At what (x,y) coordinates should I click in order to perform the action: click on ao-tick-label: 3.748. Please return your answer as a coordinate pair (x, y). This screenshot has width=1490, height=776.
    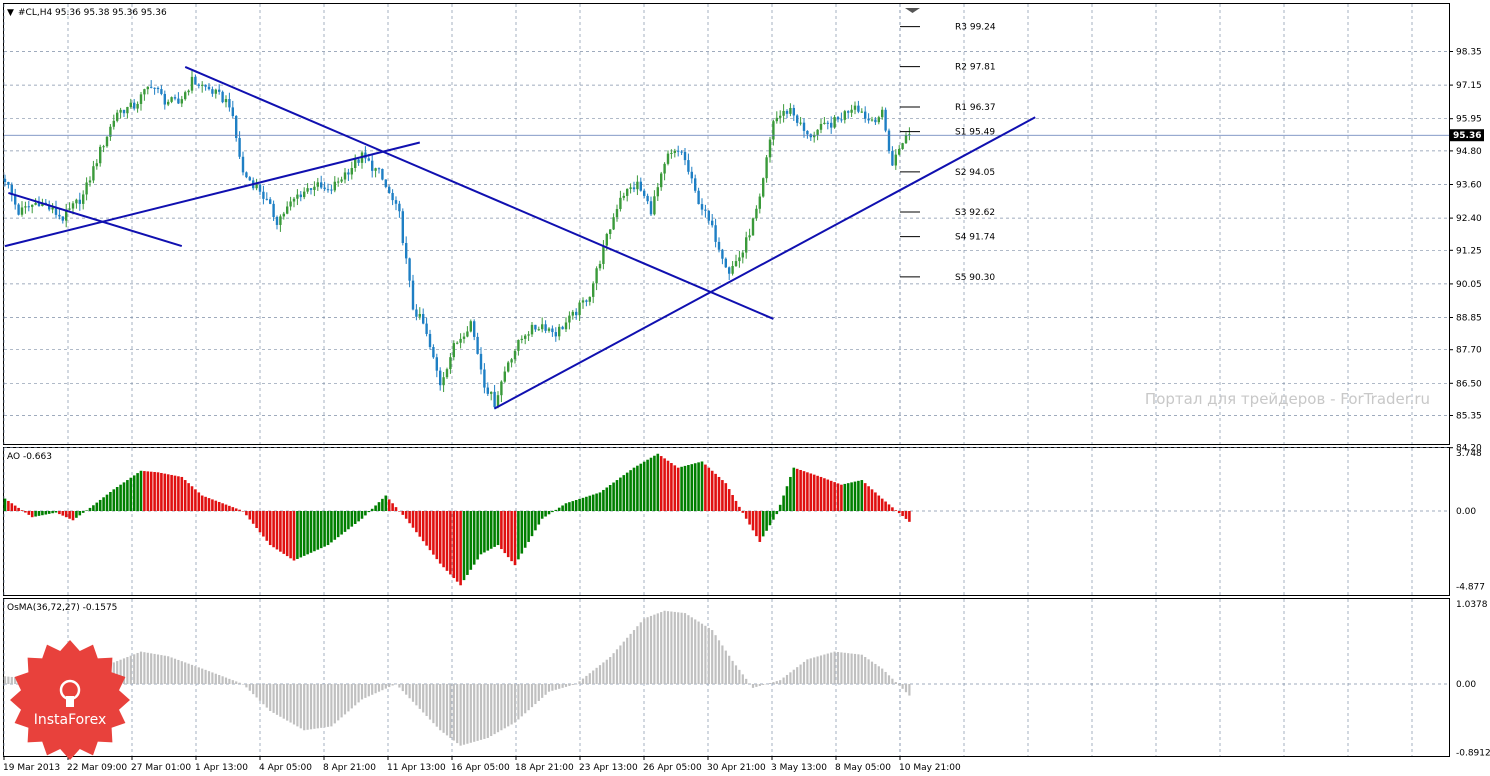
    Looking at the image, I should click on (1469, 454).